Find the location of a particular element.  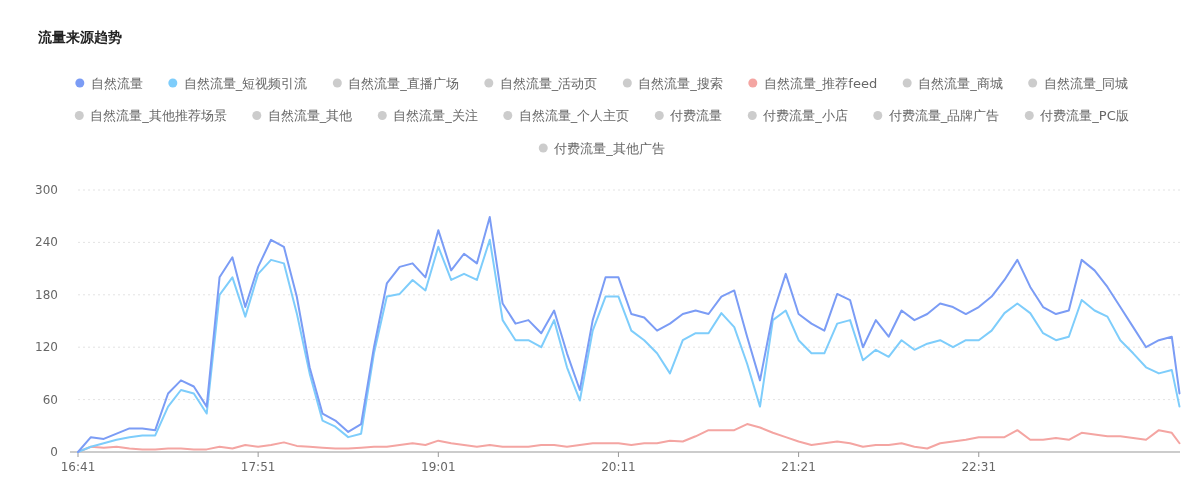

legend-label: 自然流量_搜索 is located at coordinates (680, 83).